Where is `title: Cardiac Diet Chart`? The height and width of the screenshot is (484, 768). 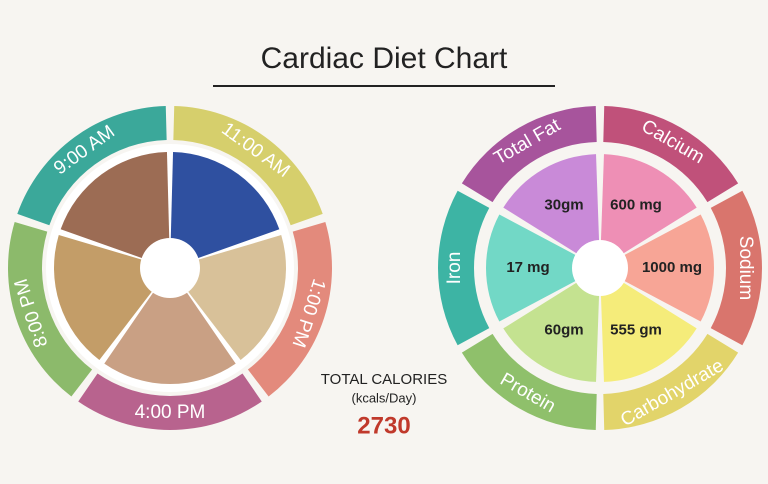 title: Cardiac Diet Chart is located at coordinates (384, 58).